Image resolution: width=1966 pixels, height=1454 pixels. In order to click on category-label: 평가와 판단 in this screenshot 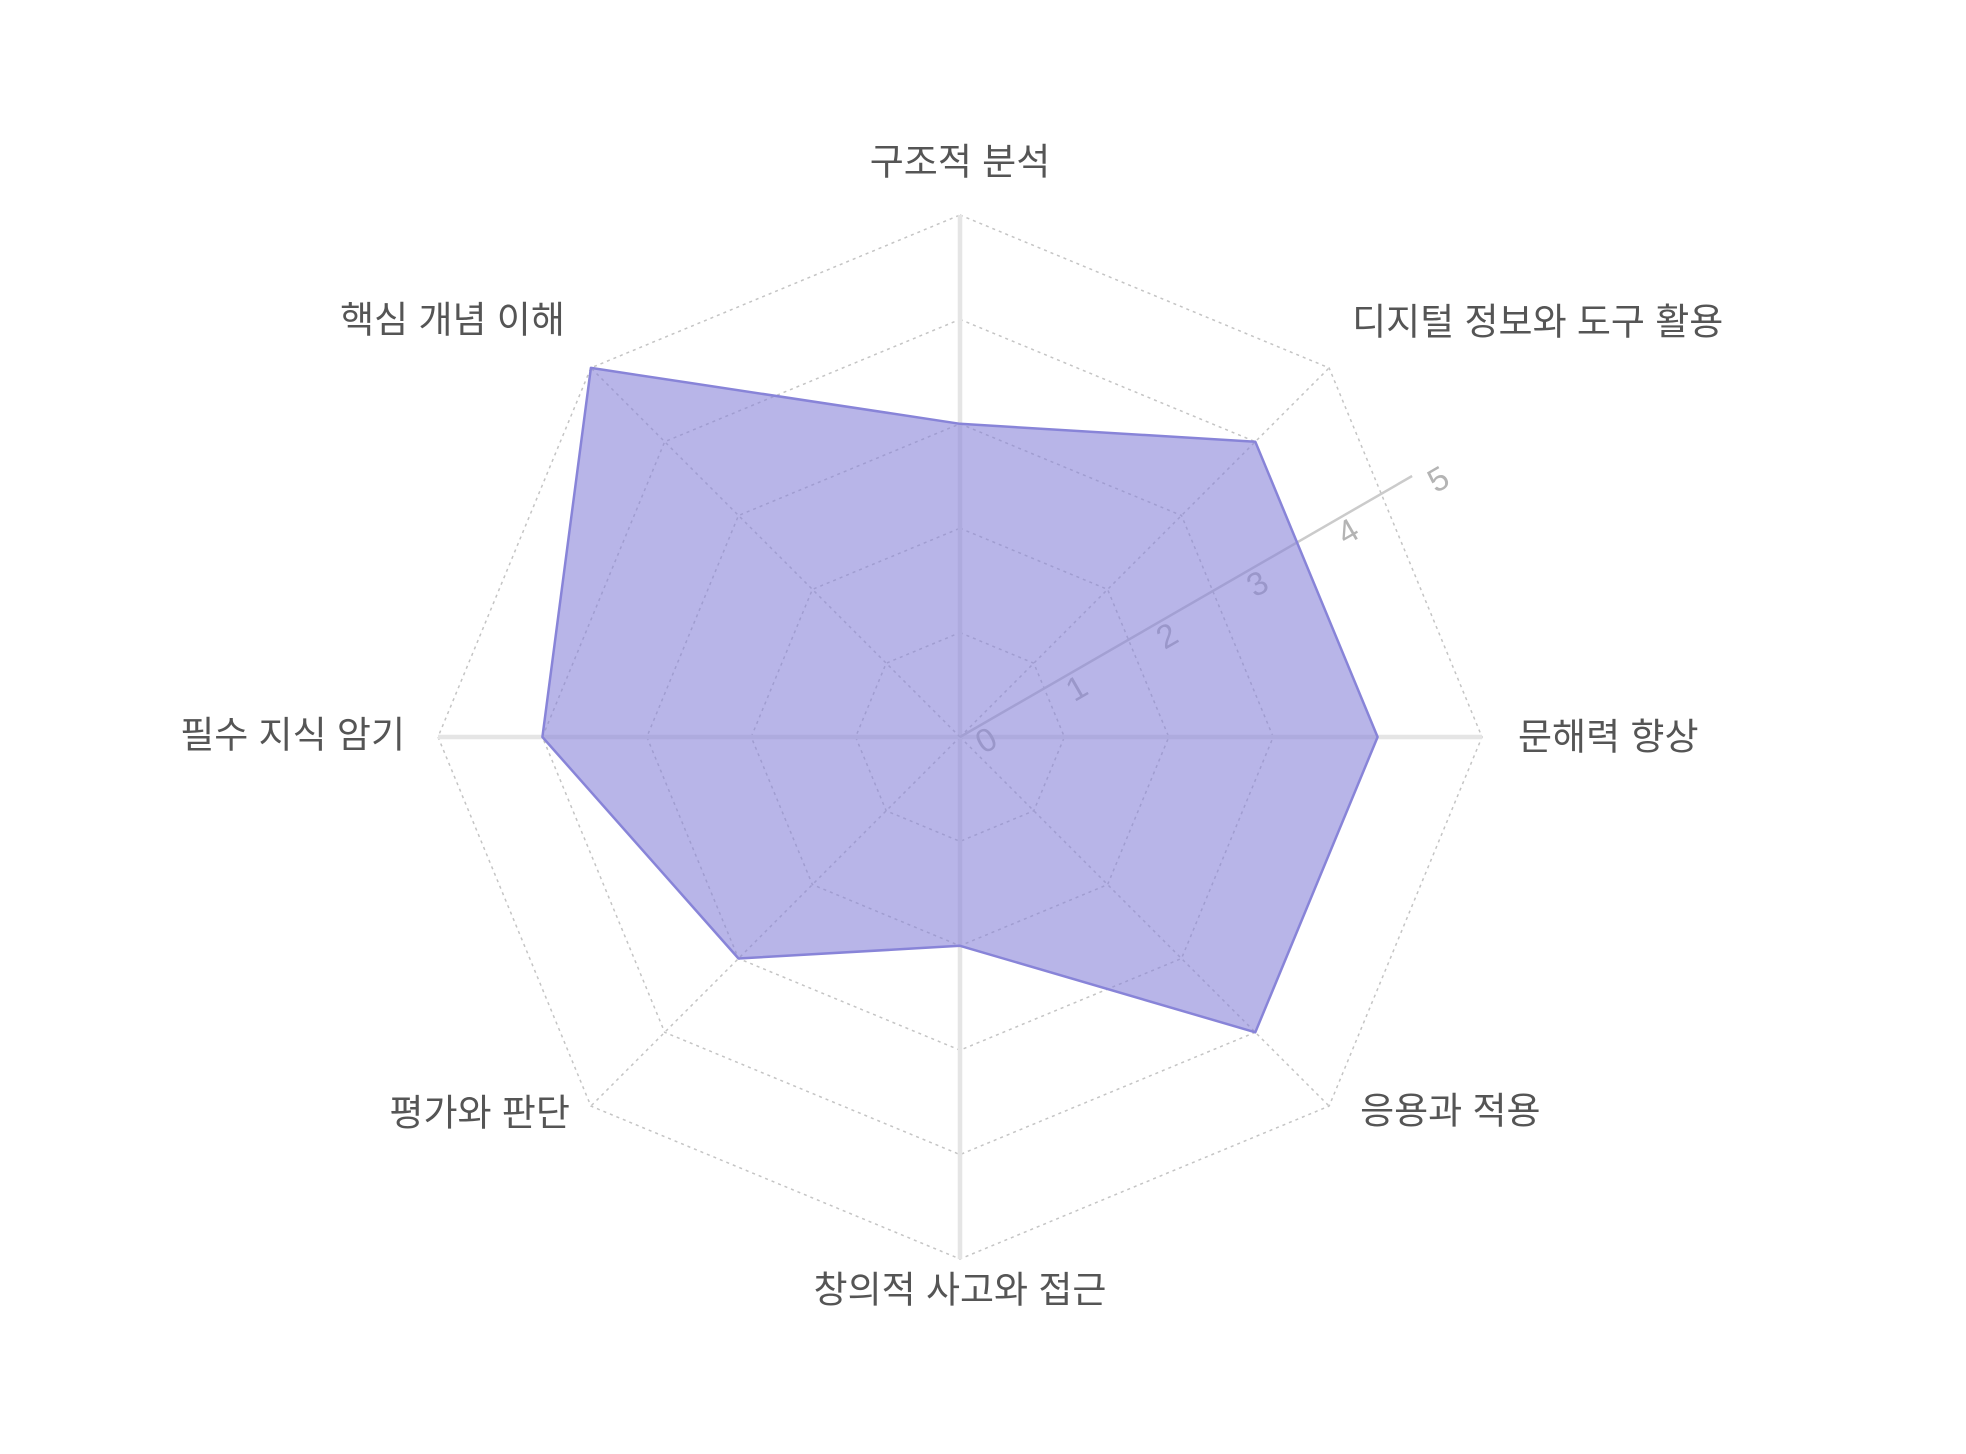, I will do `click(479, 1113)`.